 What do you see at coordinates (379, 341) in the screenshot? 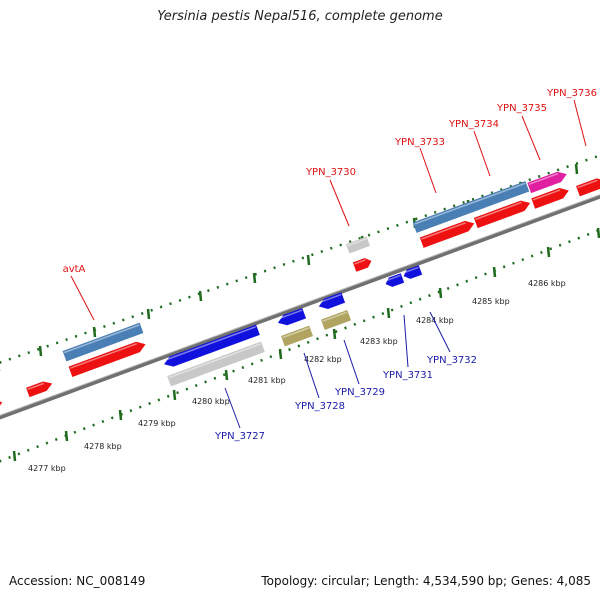
I see `scale-tick-label: 4283 kbp` at bounding box center [379, 341].